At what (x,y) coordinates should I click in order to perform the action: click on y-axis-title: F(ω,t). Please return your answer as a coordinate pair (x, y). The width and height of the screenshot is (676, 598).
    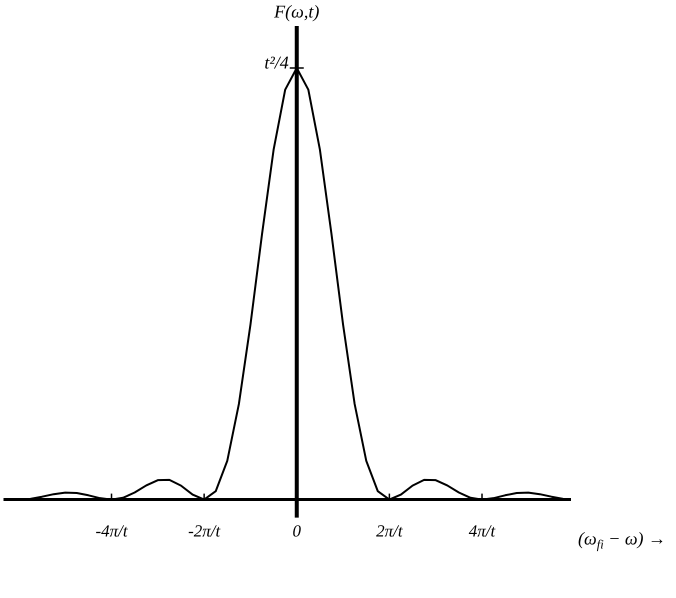
    Looking at the image, I should click on (296, 12).